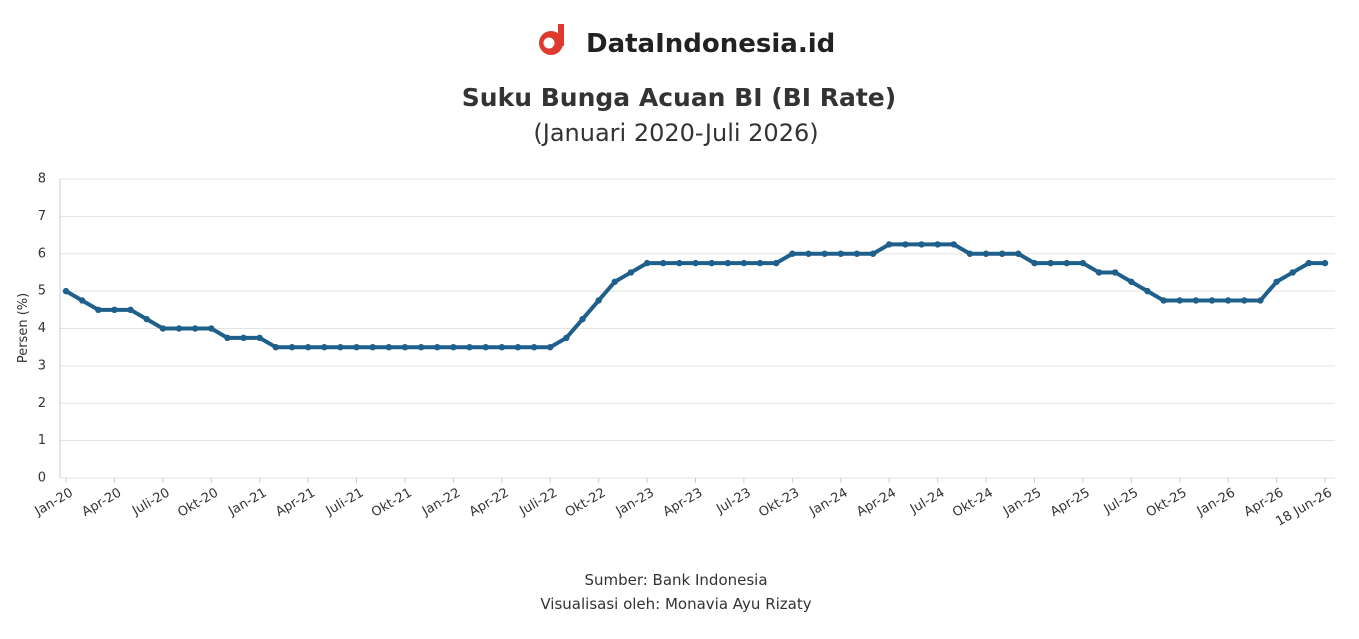 This screenshot has height=639, width=1359. Describe the element at coordinates (828, 503) in the screenshot. I see `x-tick-label: Jan-24` at that location.